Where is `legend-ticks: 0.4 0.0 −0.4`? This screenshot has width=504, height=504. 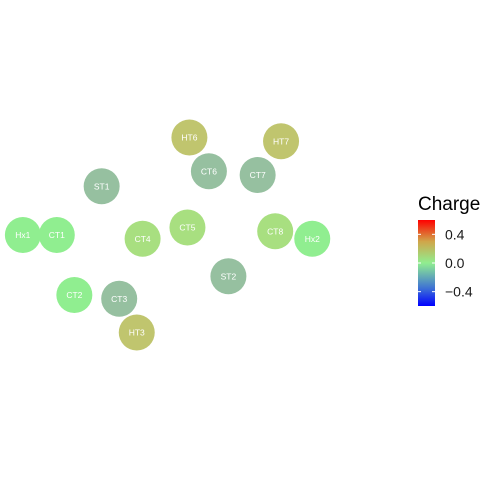
legend-ticks: 0.4 0.0 −0.4 is located at coordinates (445, 263).